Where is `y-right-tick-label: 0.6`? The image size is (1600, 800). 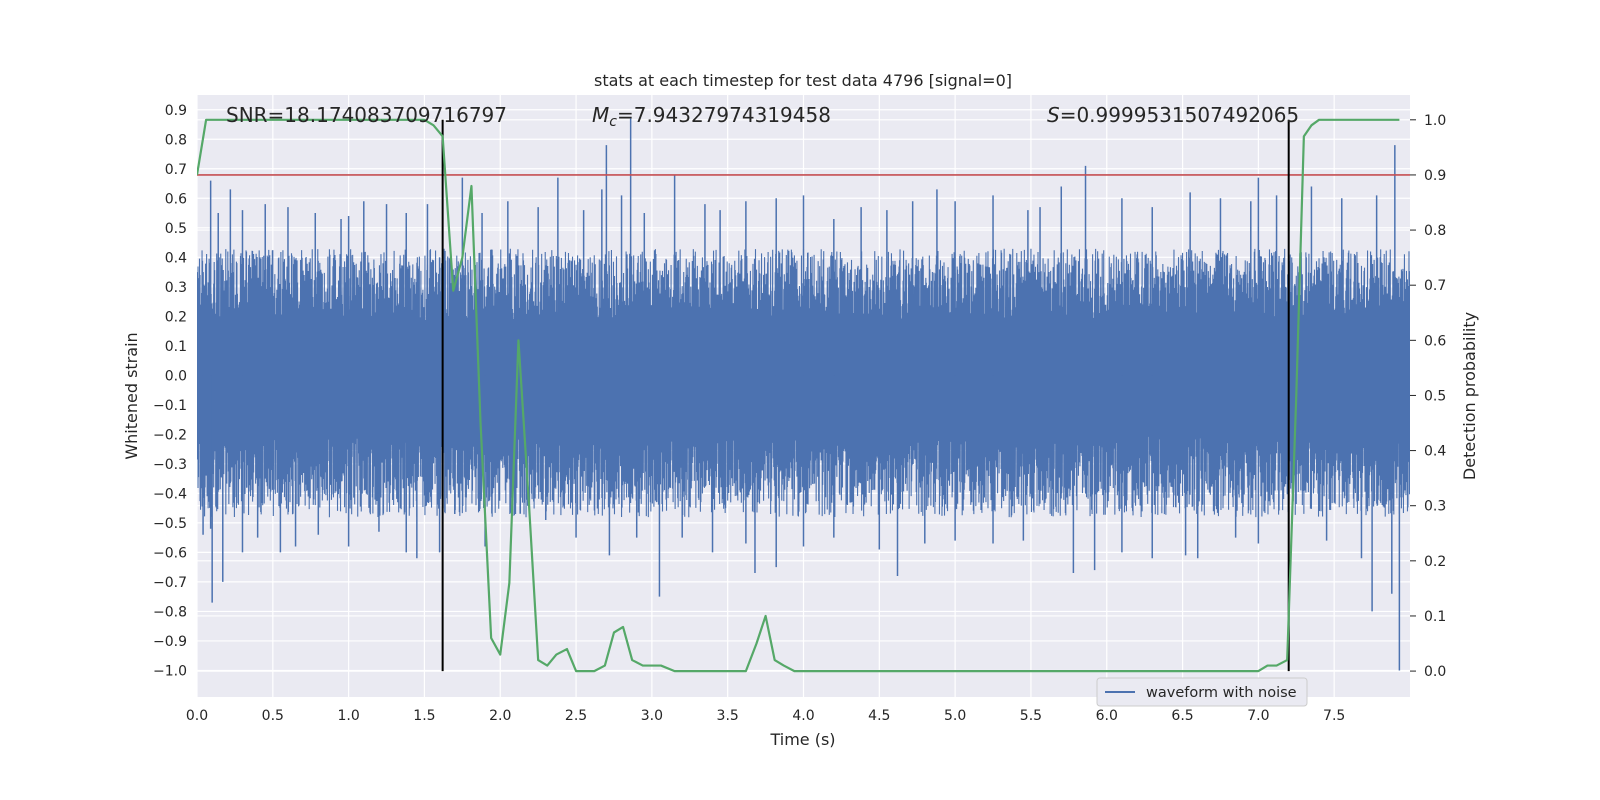
y-right-tick-label: 0.6 is located at coordinates (1435, 341).